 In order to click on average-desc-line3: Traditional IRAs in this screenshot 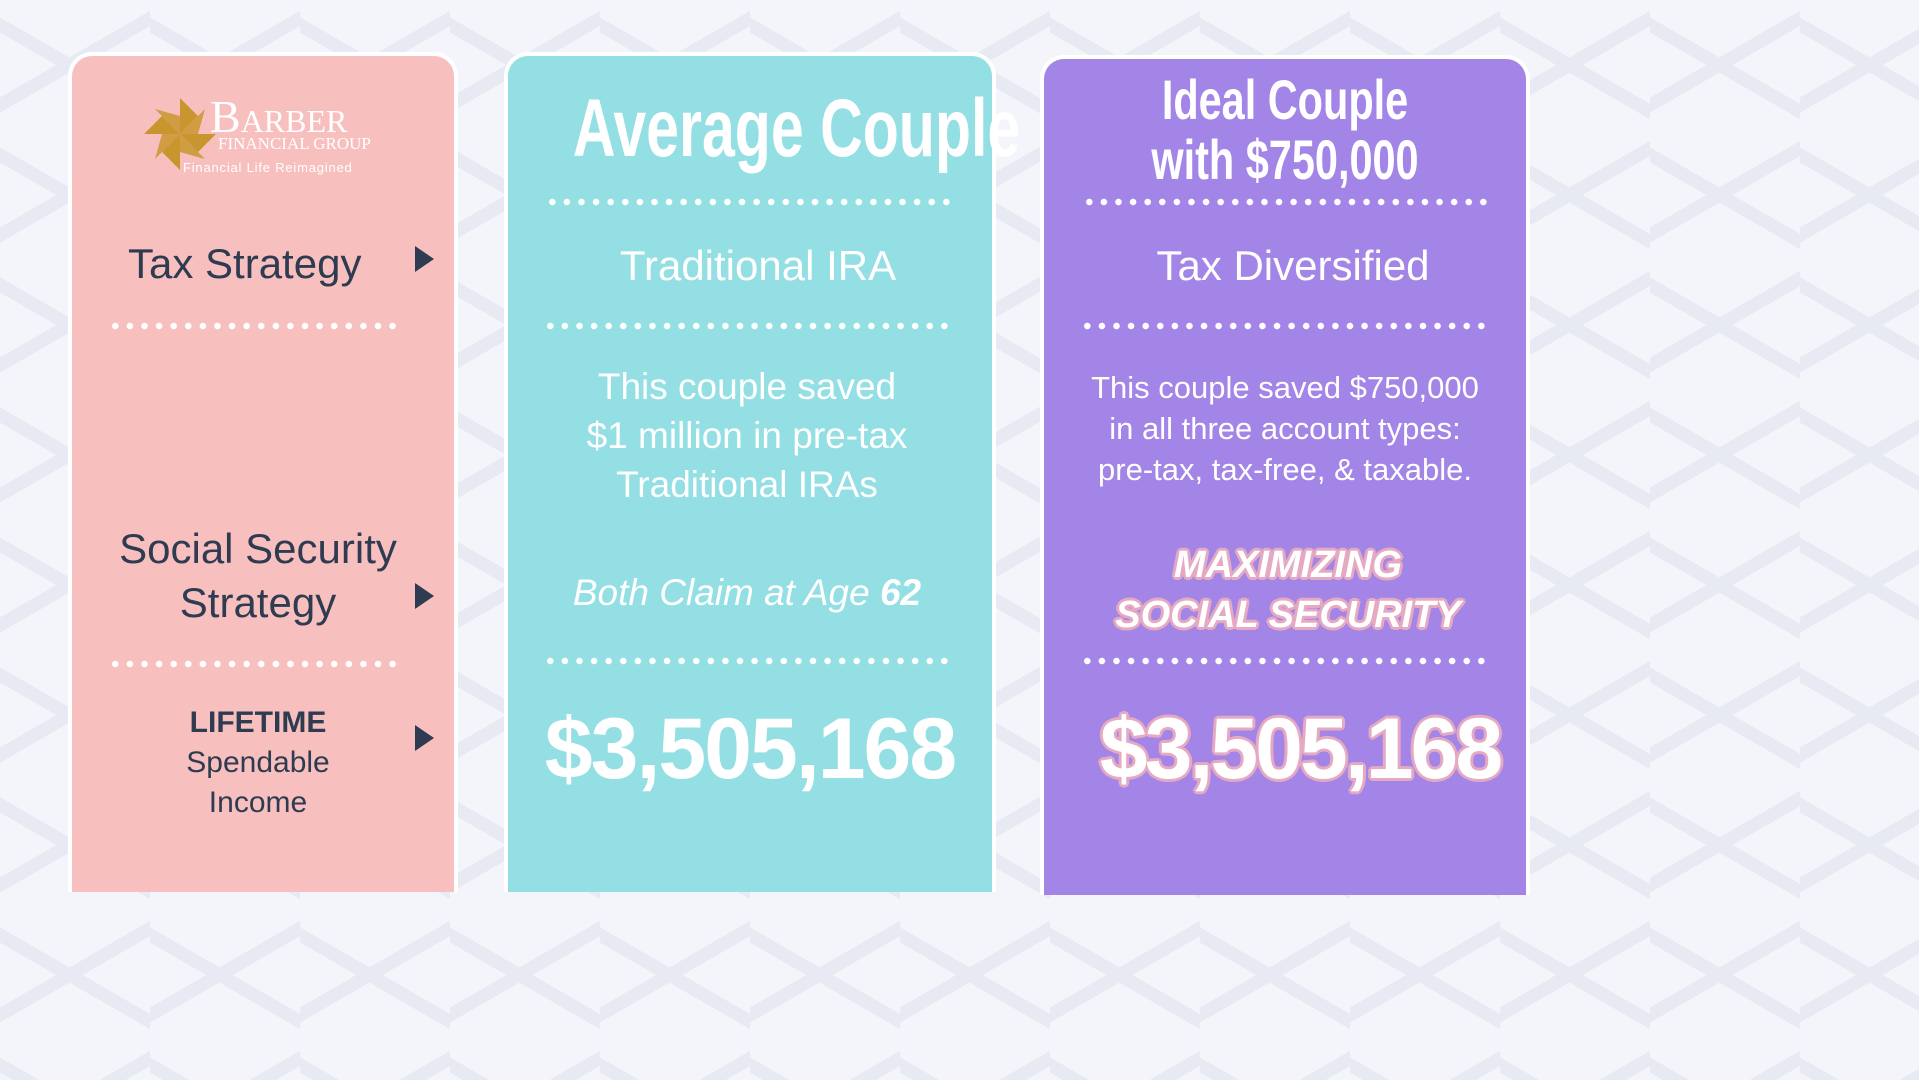, I will do `click(747, 484)`.